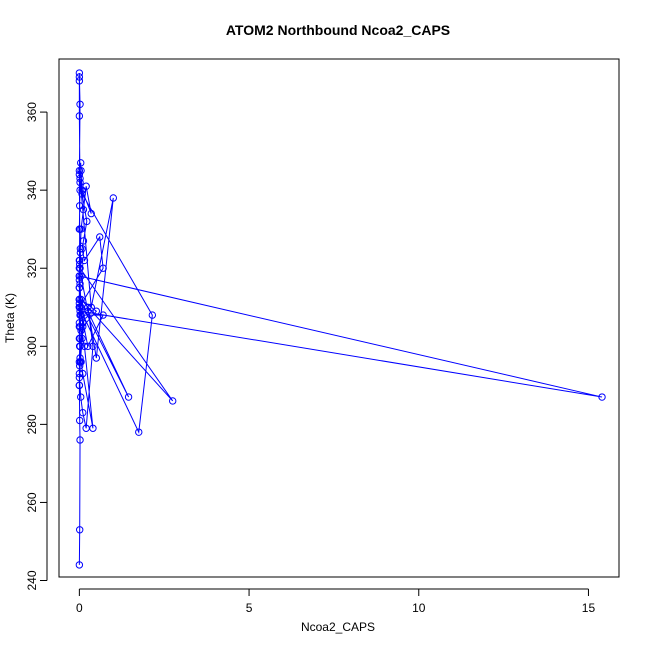 This screenshot has height=650, width=650. Describe the element at coordinates (32, 580) in the screenshot. I see `y-tick-label-0: 240` at that location.